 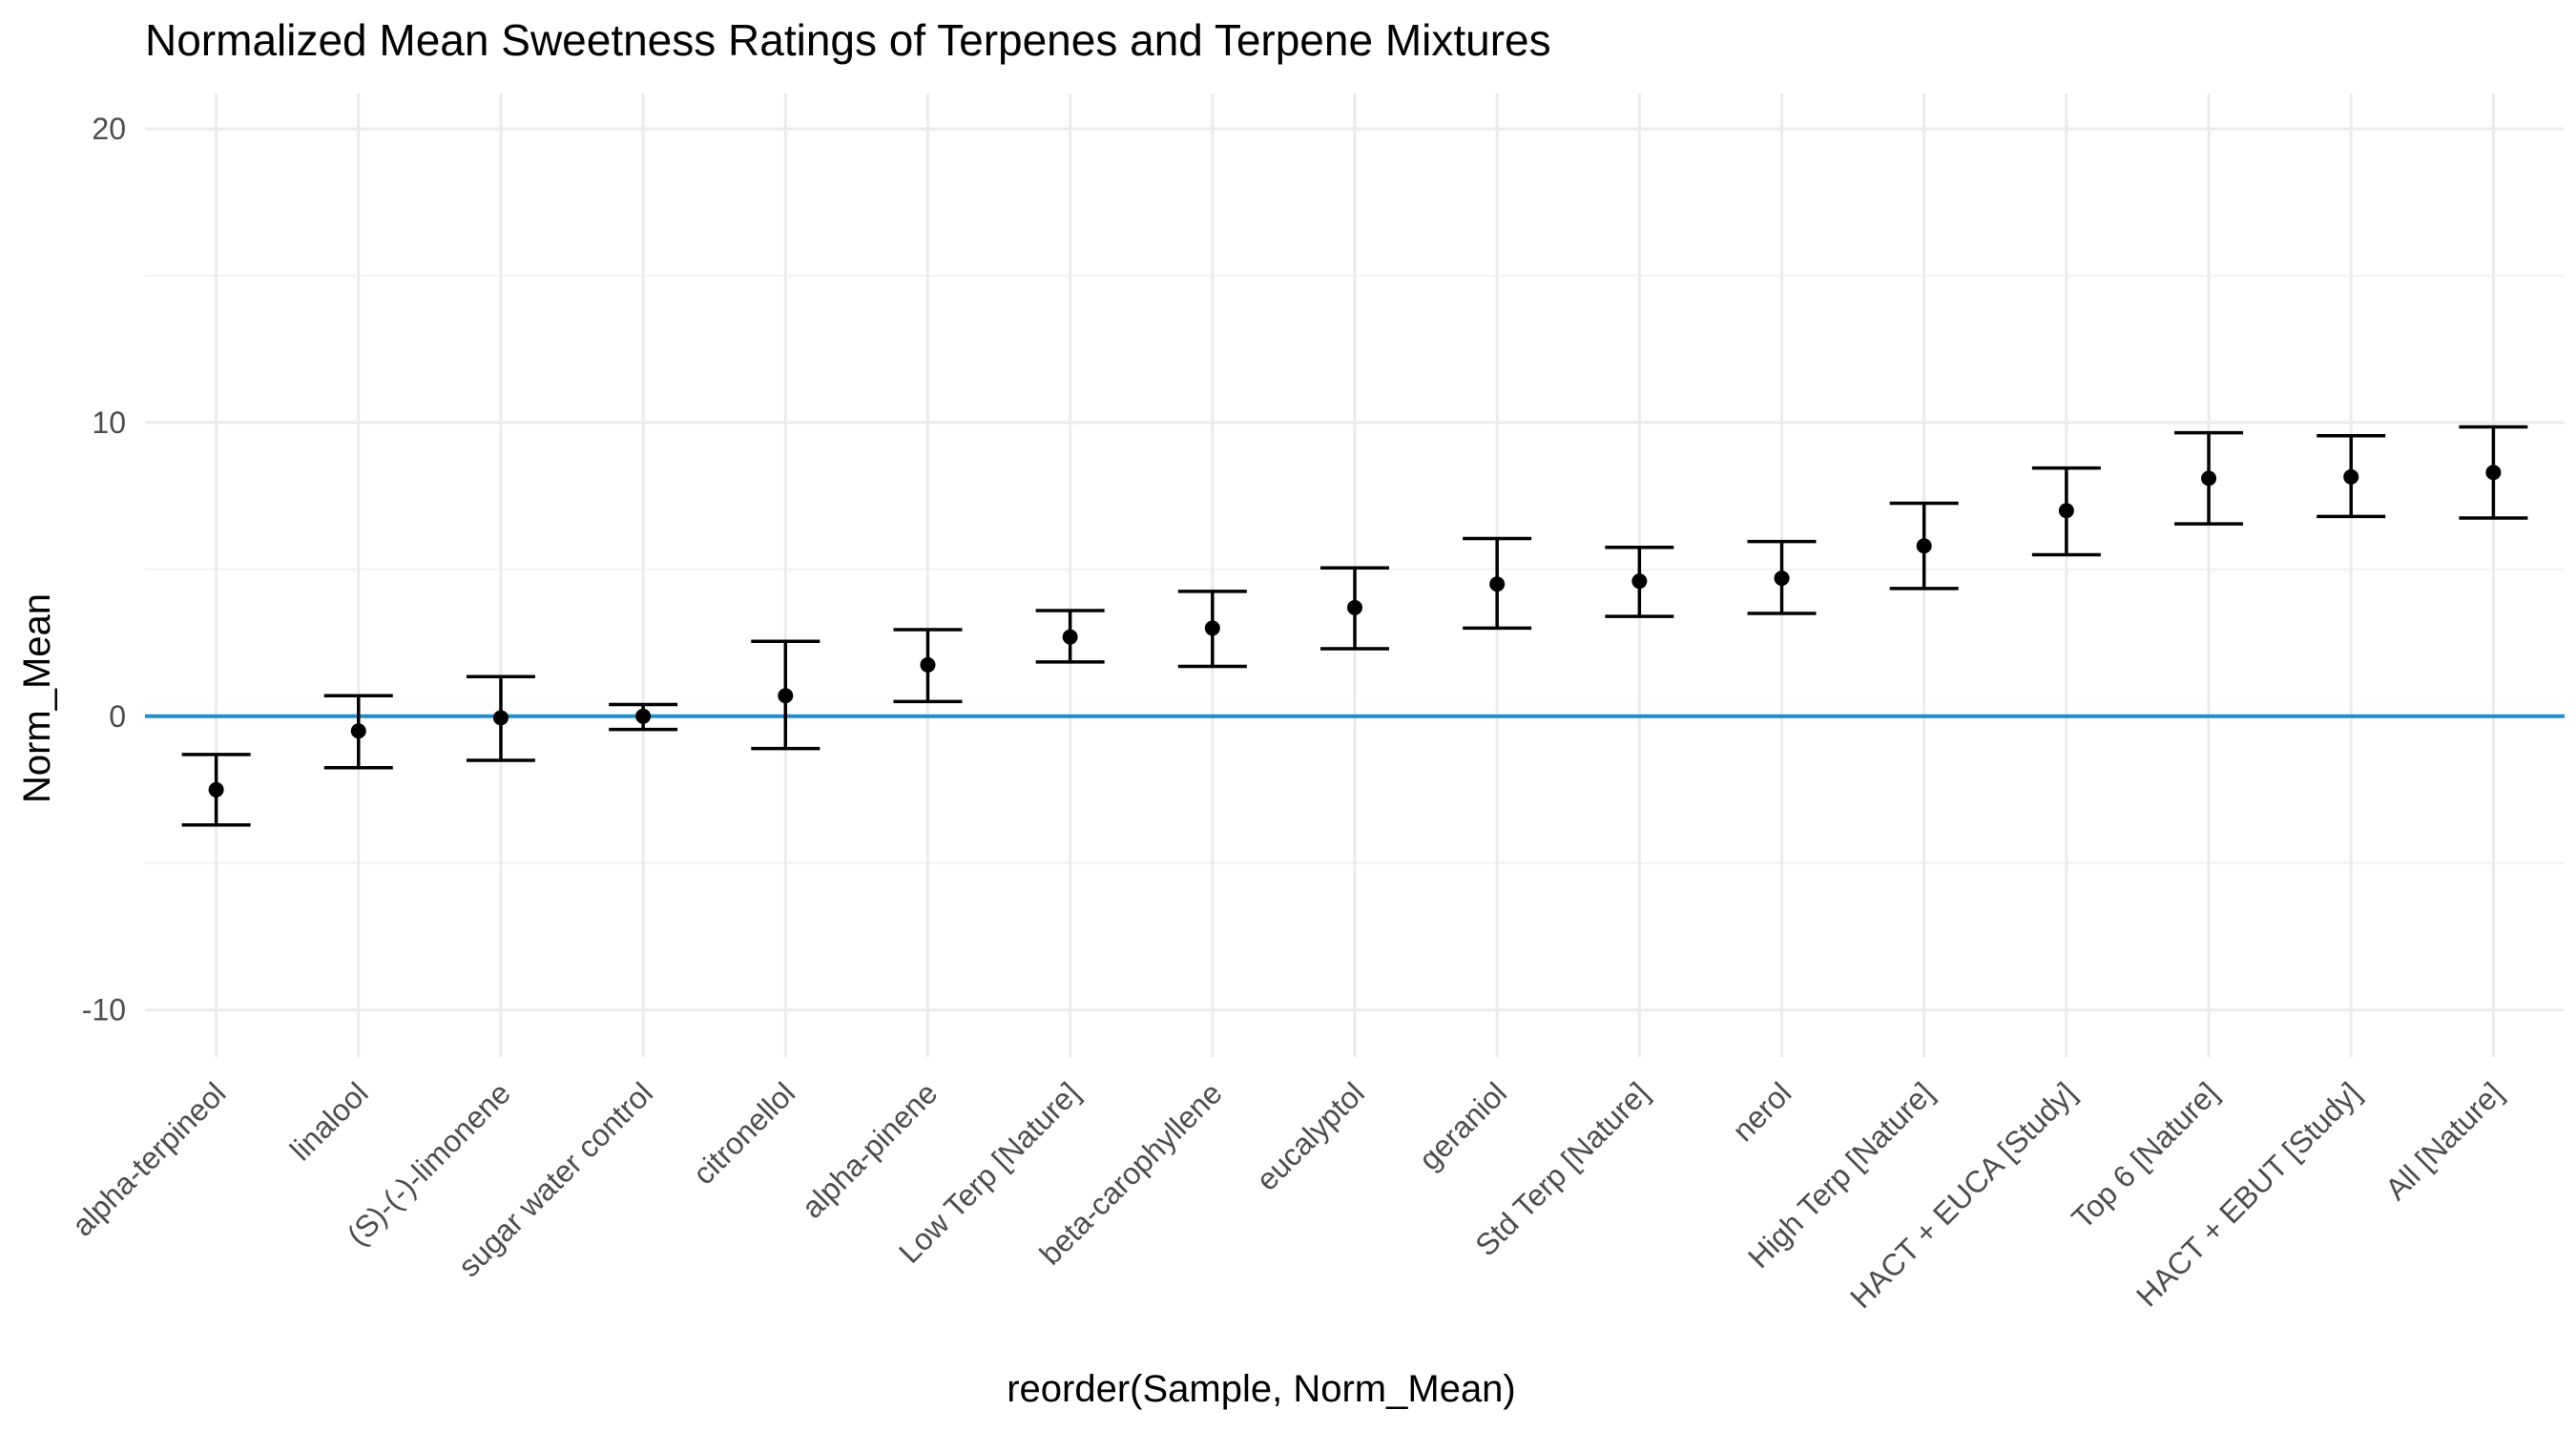 What do you see at coordinates (743, 1133) in the screenshot?
I see `x-tick-label: citronellol` at bounding box center [743, 1133].